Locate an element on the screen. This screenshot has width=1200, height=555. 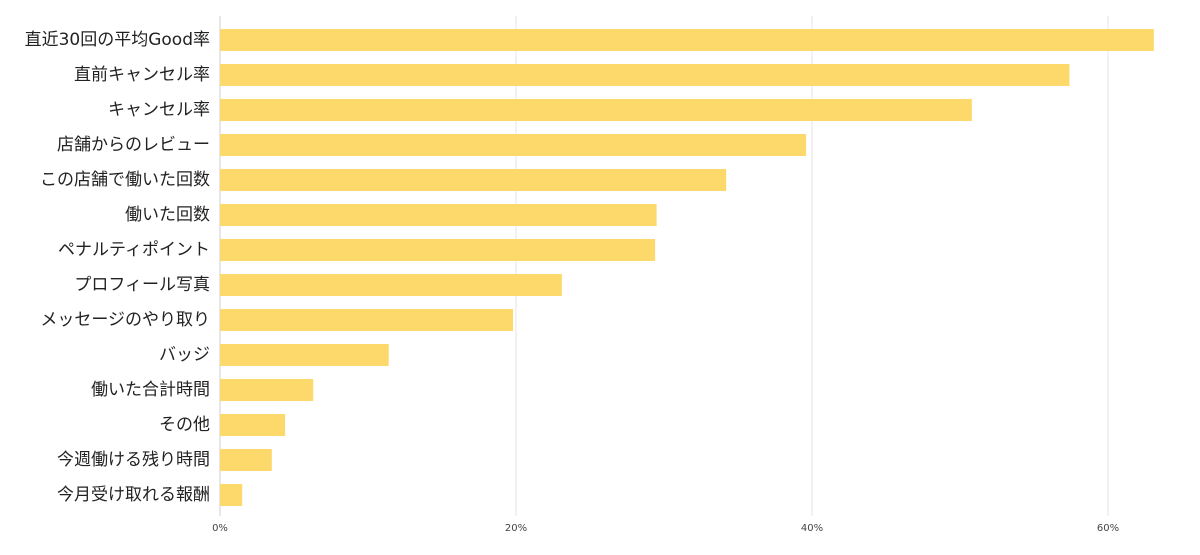
category-label: 働いた合計時間 is located at coordinates (150, 390).